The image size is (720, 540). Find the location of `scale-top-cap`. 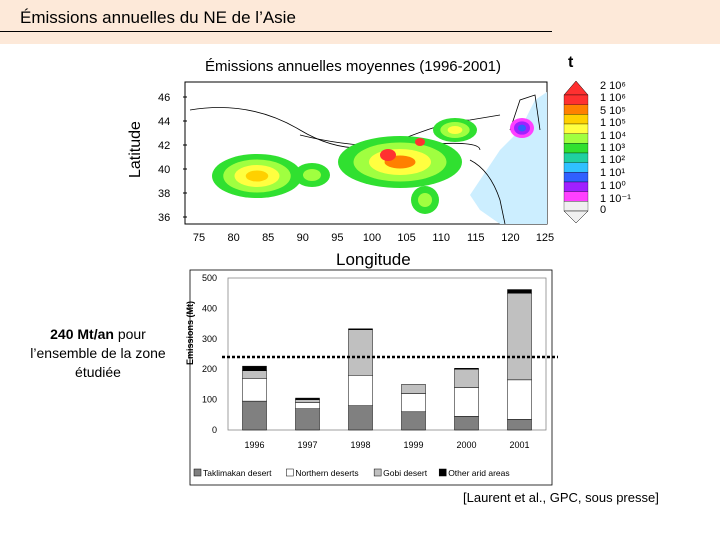

scale-top-cap is located at coordinates (576, 88).